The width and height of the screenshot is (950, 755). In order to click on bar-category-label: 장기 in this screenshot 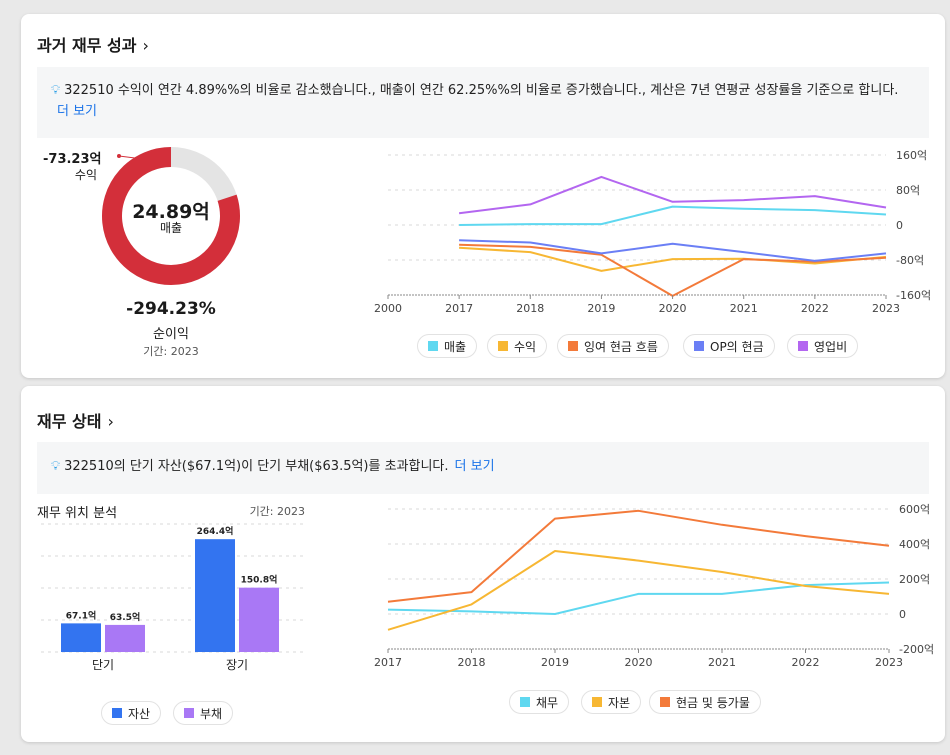, I will do `click(237, 665)`.